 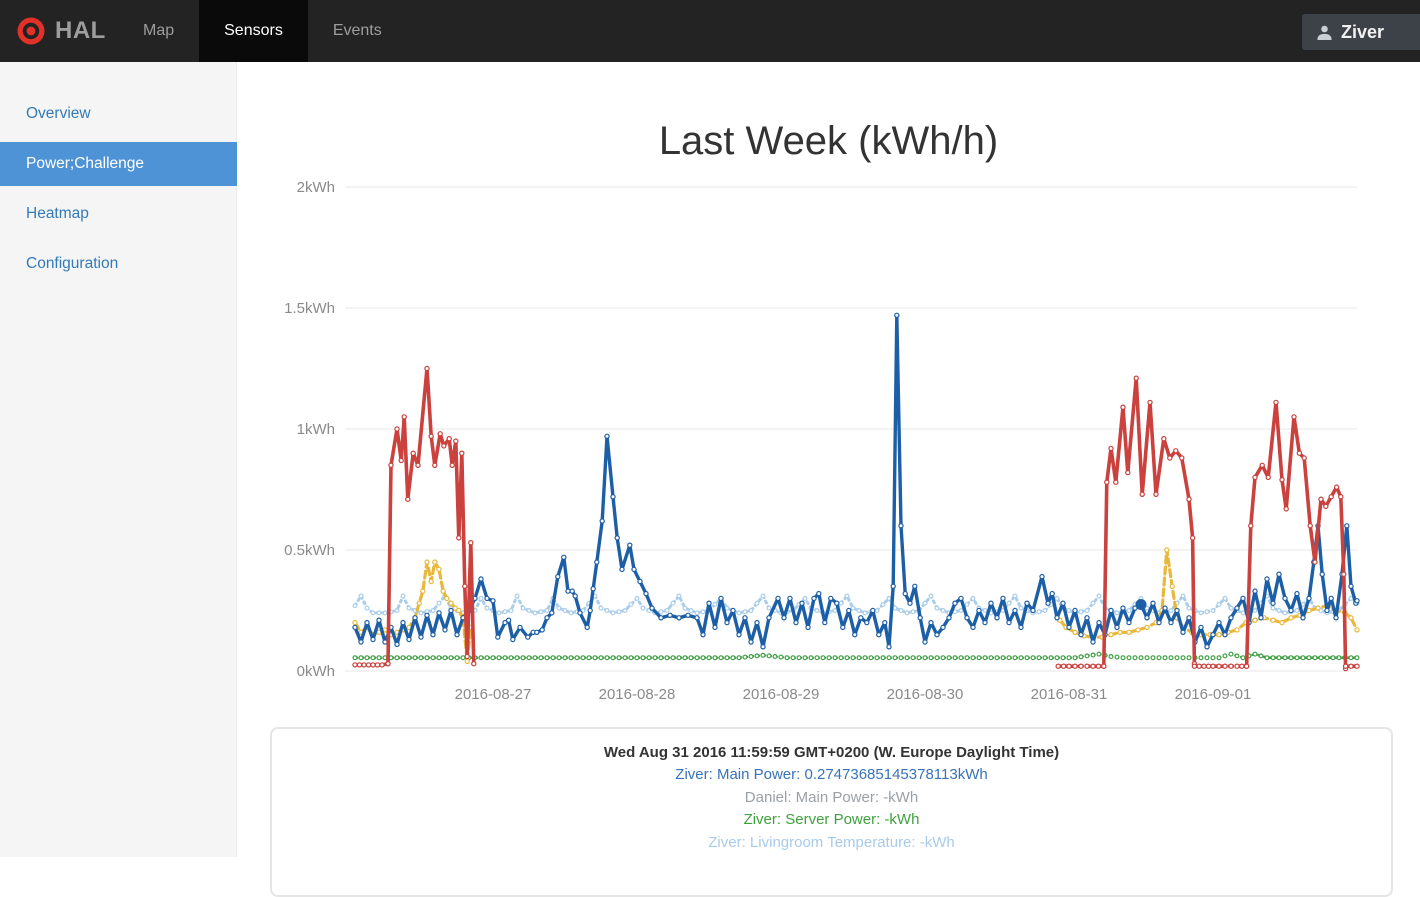 What do you see at coordinates (31, 31) in the screenshot?
I see `hal-bullseye-icon` at bounding box center [31, 31].